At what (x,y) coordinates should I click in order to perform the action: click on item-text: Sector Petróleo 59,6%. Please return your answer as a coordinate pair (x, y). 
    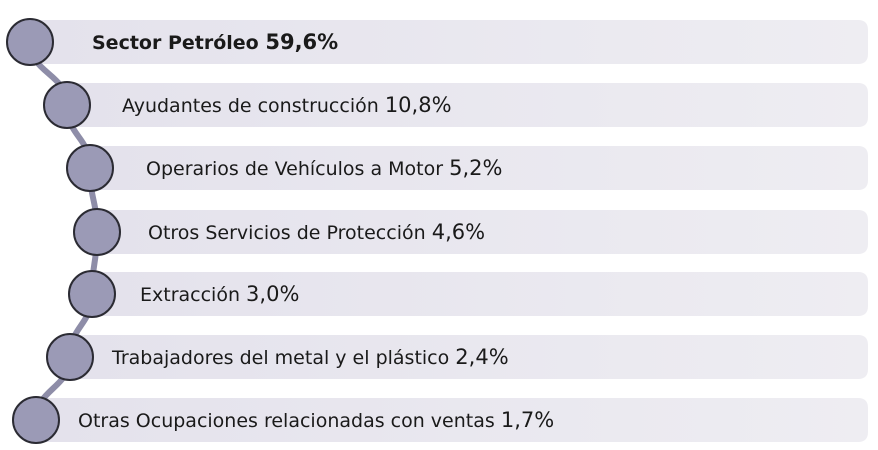
    Looking at the image, I should click on (215, 42).